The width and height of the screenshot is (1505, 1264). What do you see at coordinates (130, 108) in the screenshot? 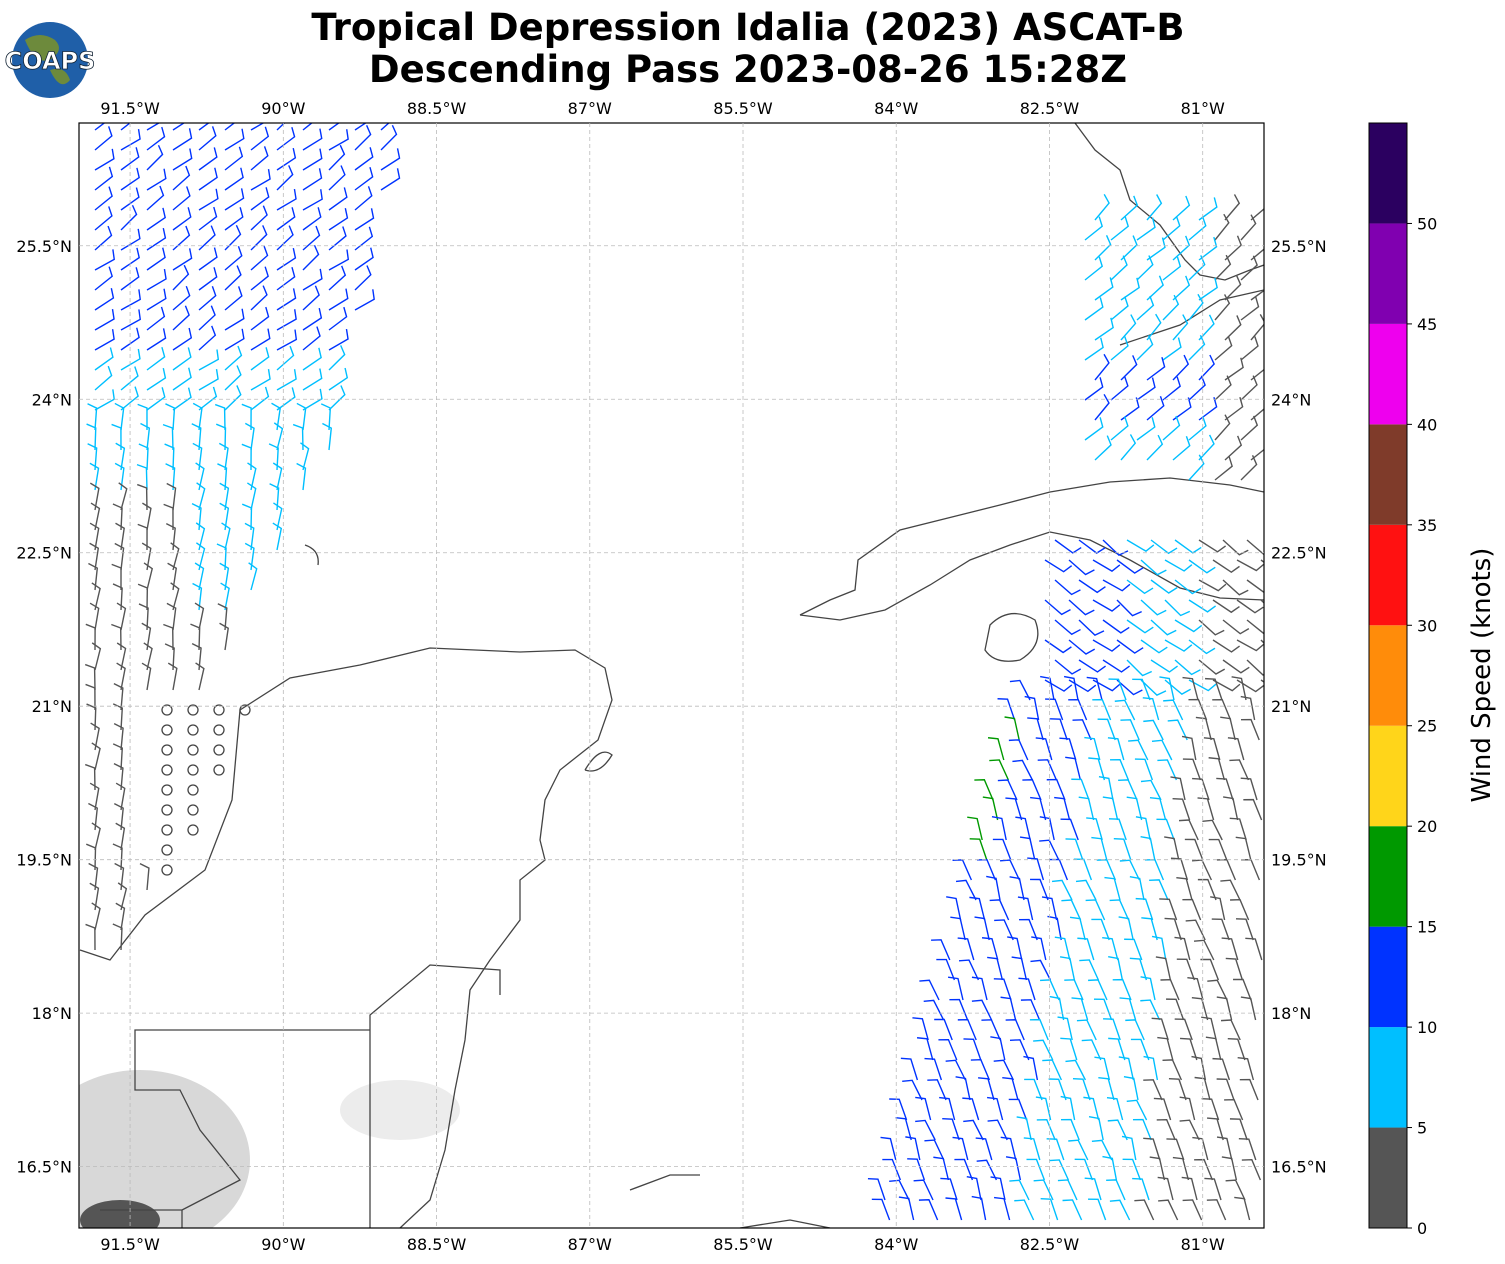
I see `x-tick-label: 91.5°W` at bounding box center [130, 108].